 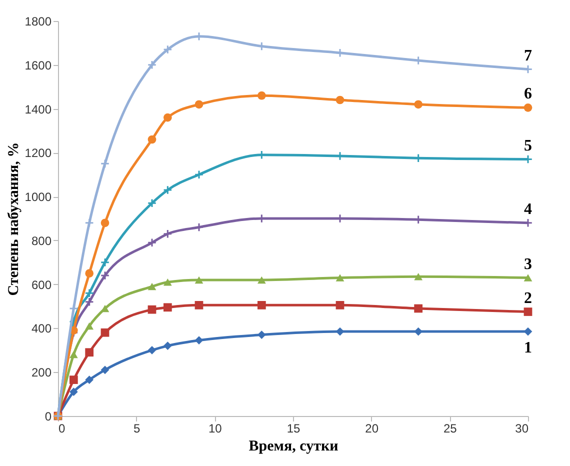 What do you see at coordinates (372, 429) in the screenshot?
I see `x-tick-label: 20` at bounding box center [372, 429].